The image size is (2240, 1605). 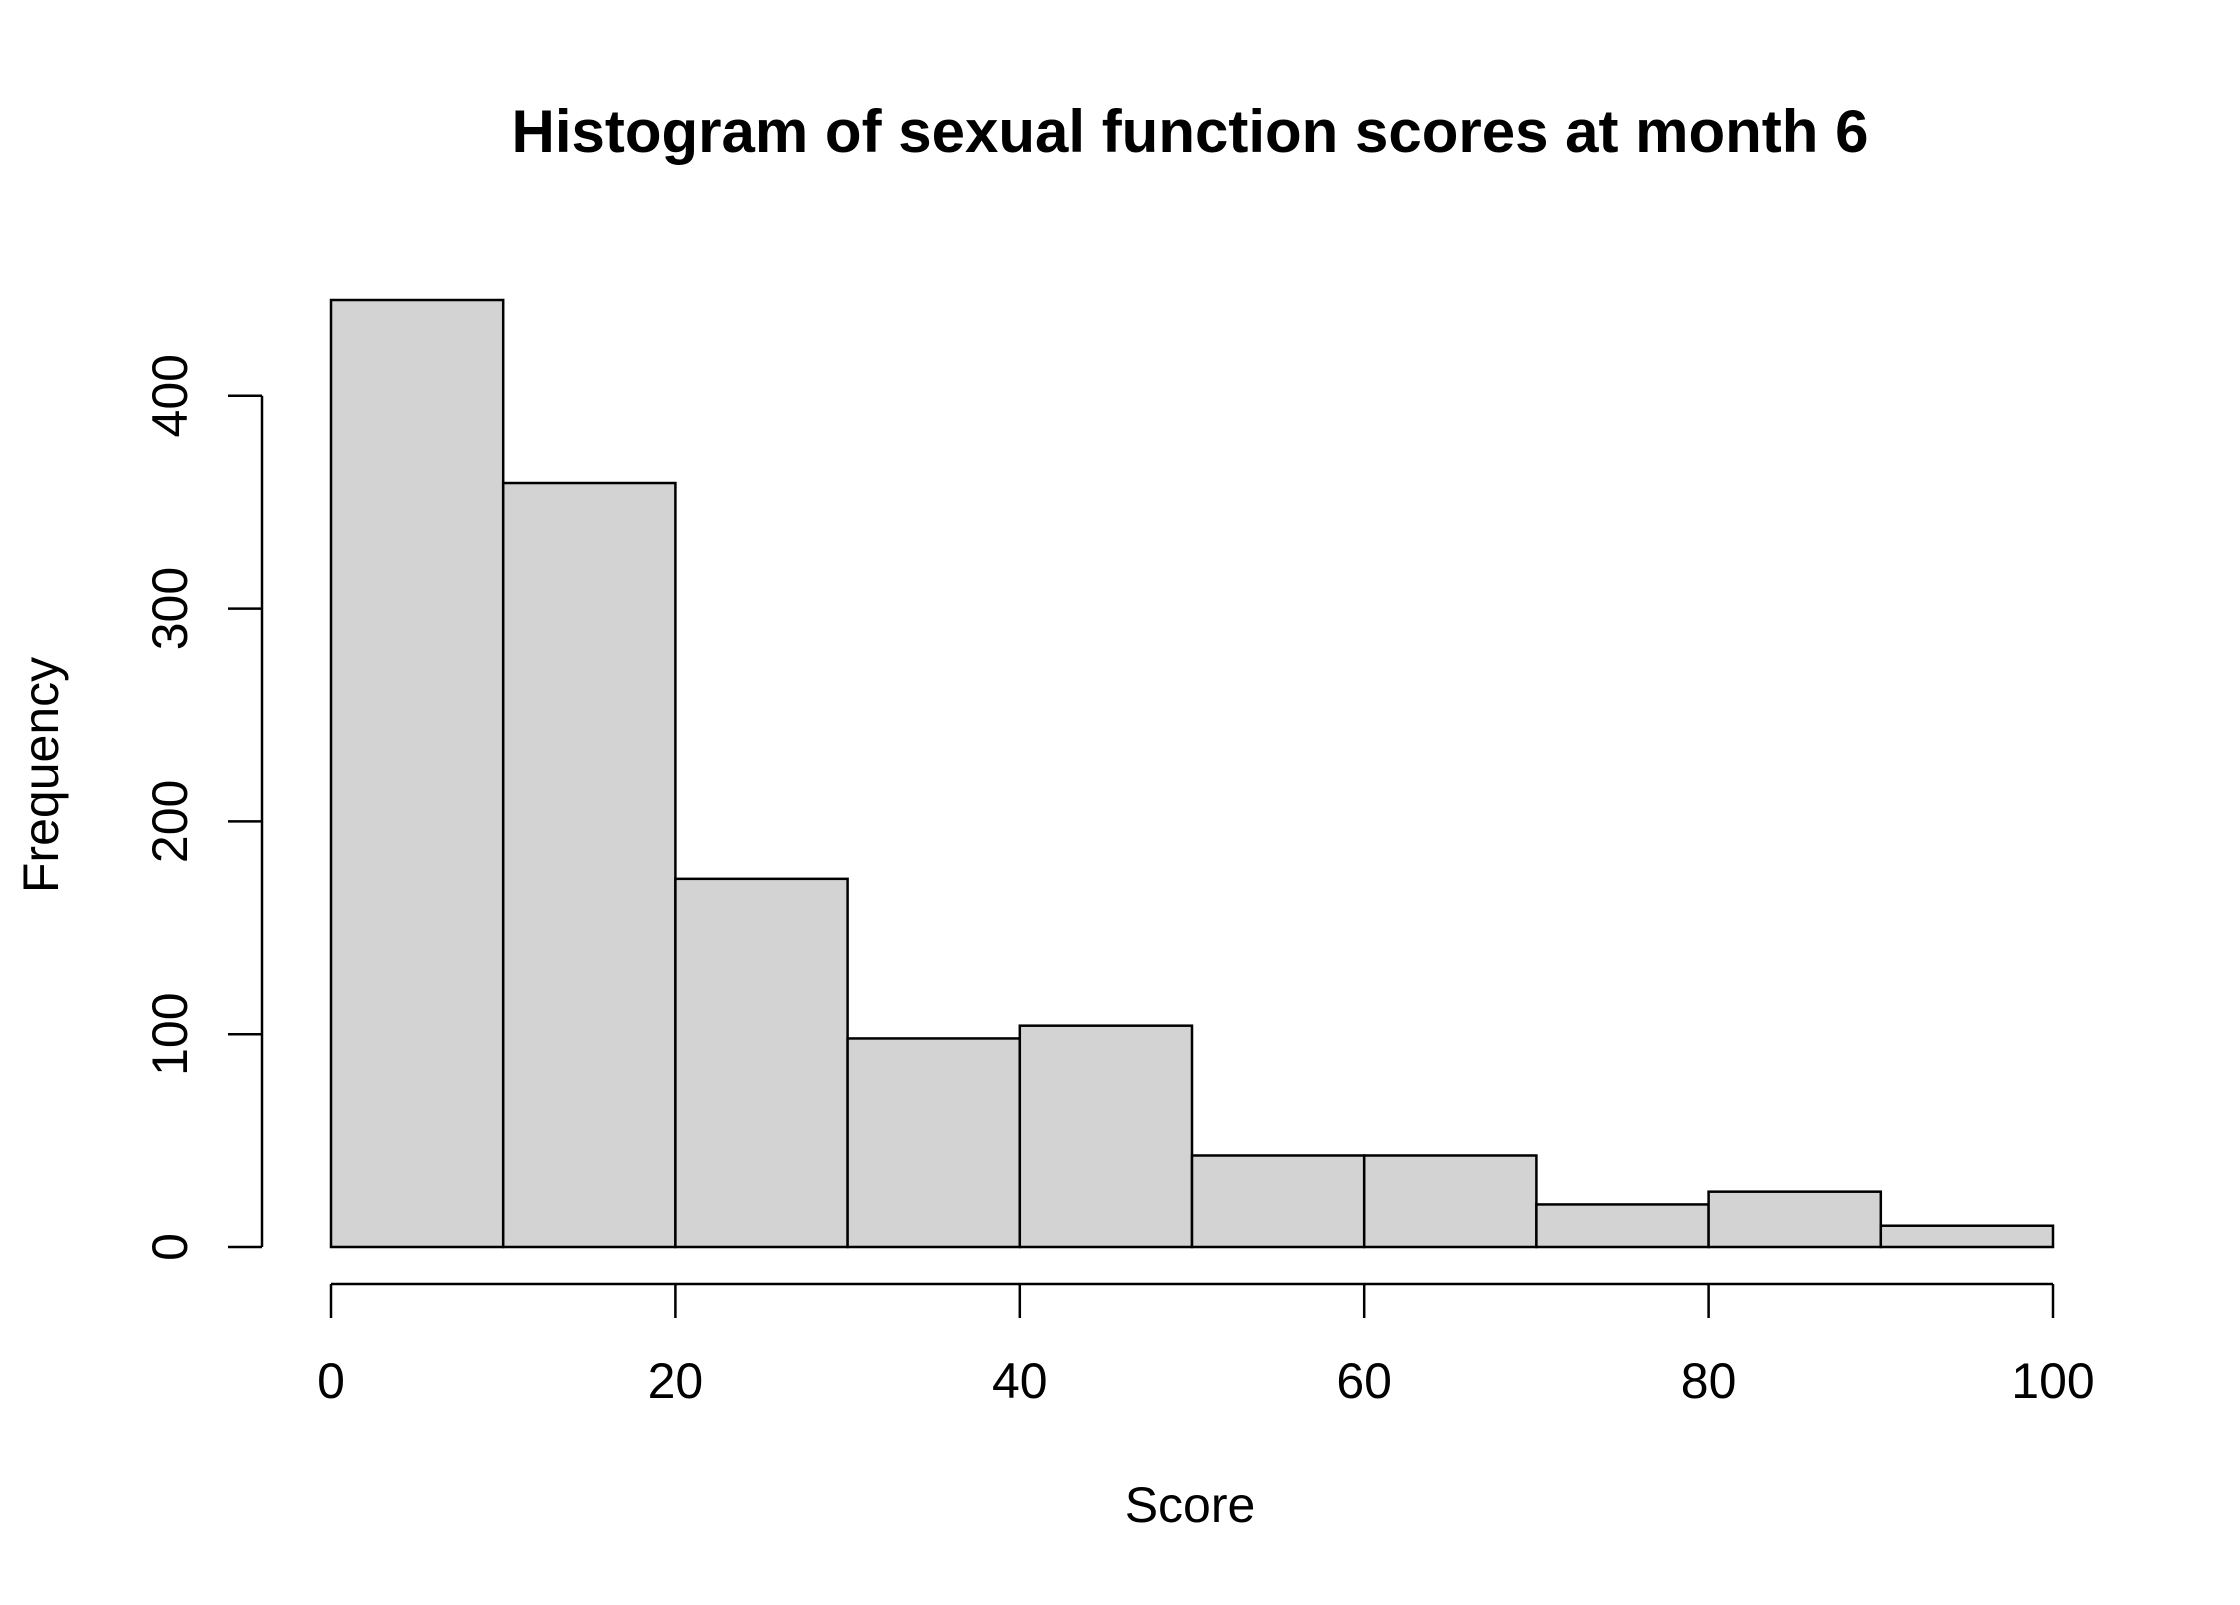 I want to click on x-tick-label: 0, so click(x=331, y=1381).